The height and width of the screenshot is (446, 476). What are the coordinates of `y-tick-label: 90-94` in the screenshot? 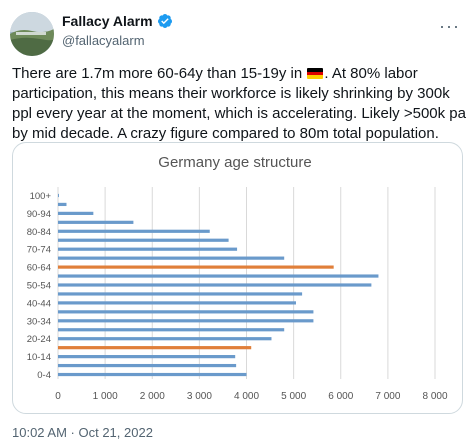 It's located at (39, 214).